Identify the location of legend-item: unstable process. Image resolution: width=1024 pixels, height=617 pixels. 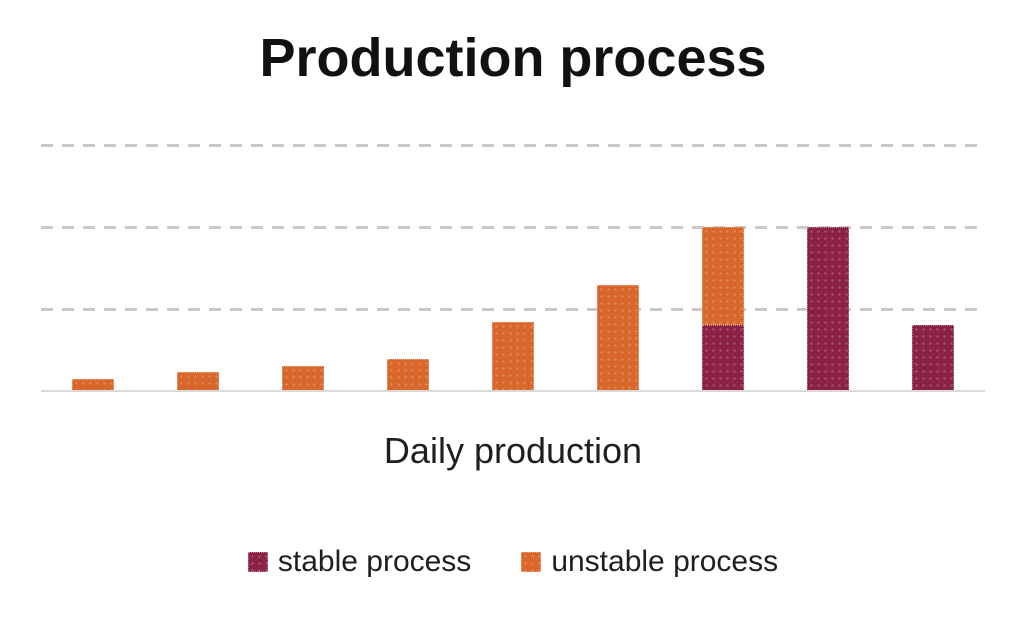
(649, 562).